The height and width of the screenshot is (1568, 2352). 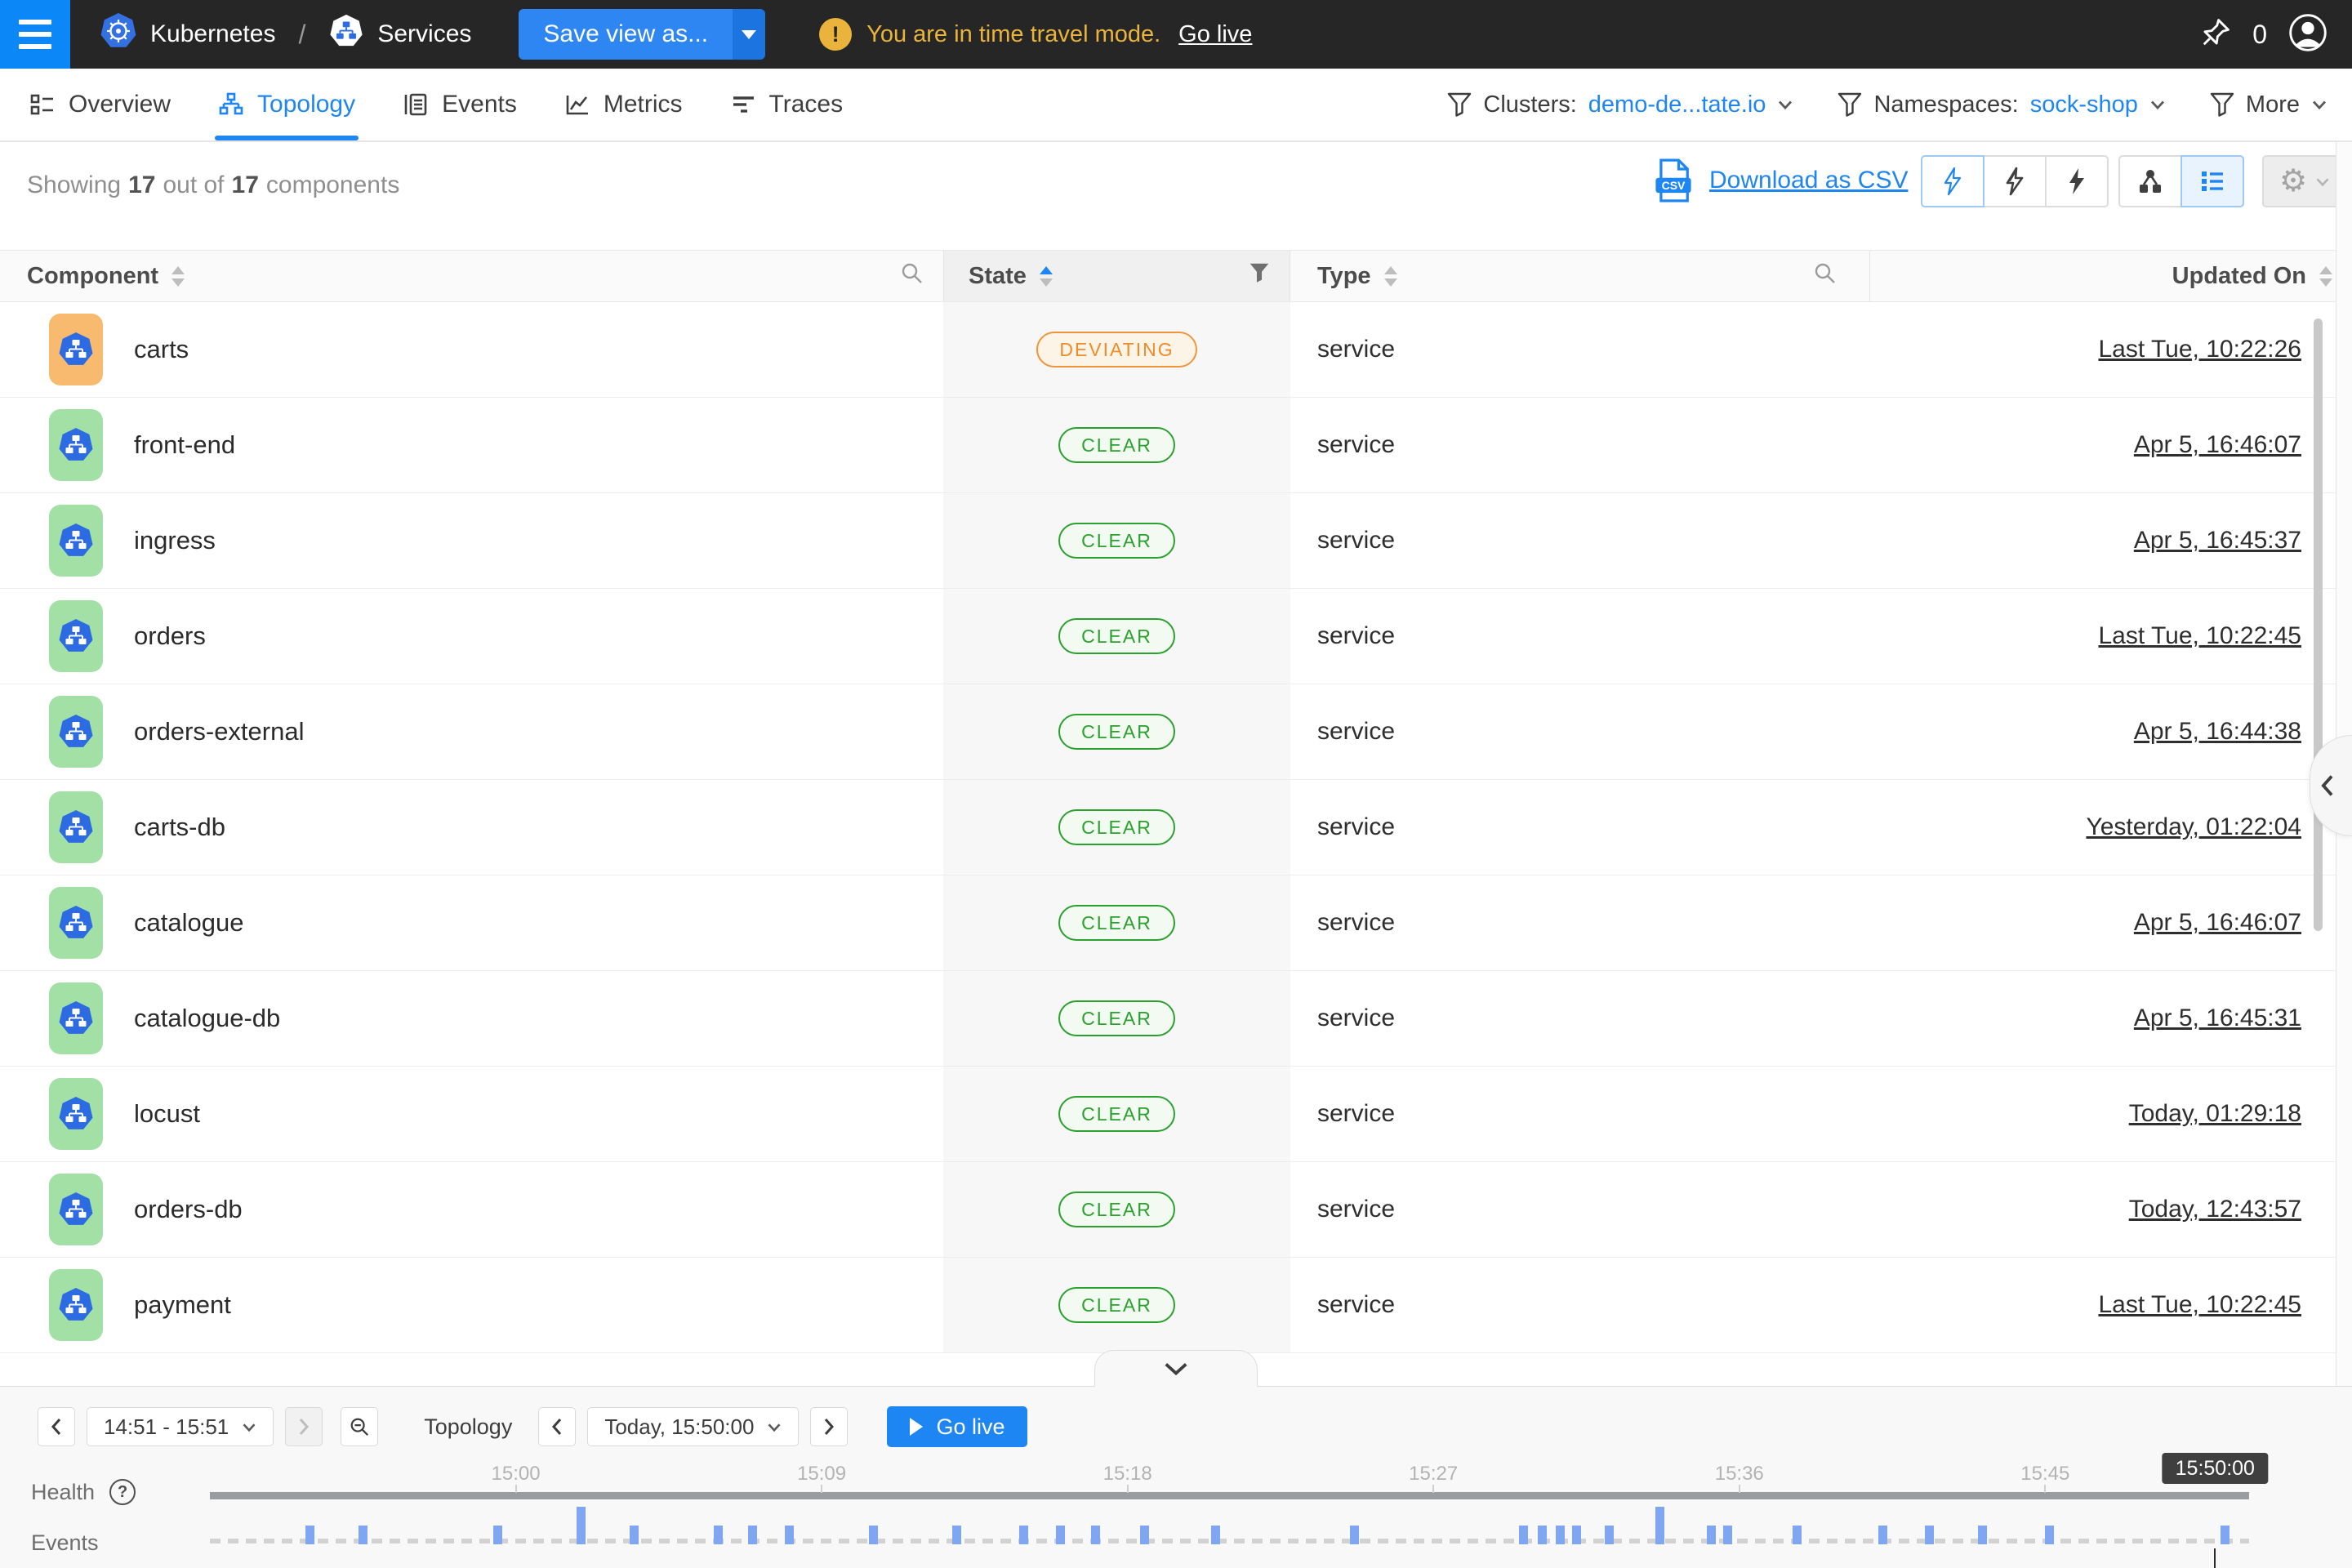 I want to click on state-cell: CLEAR, so click(x=1116, y=445).